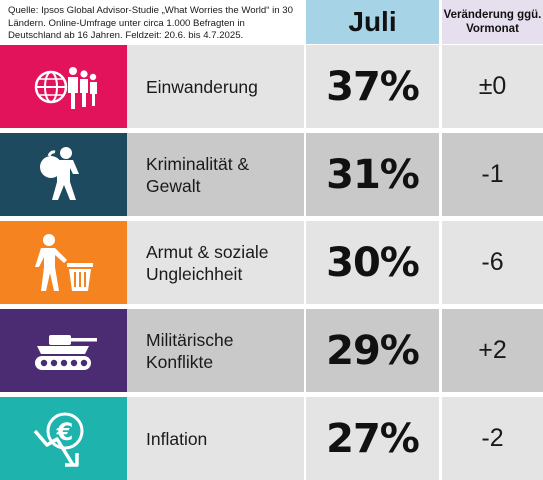 The height and width of the screenshot is (480, 543). What do you see at coordinates (492, 438) in the screenshot?
I see `row-change: -2` at bounding box center [492, 438].